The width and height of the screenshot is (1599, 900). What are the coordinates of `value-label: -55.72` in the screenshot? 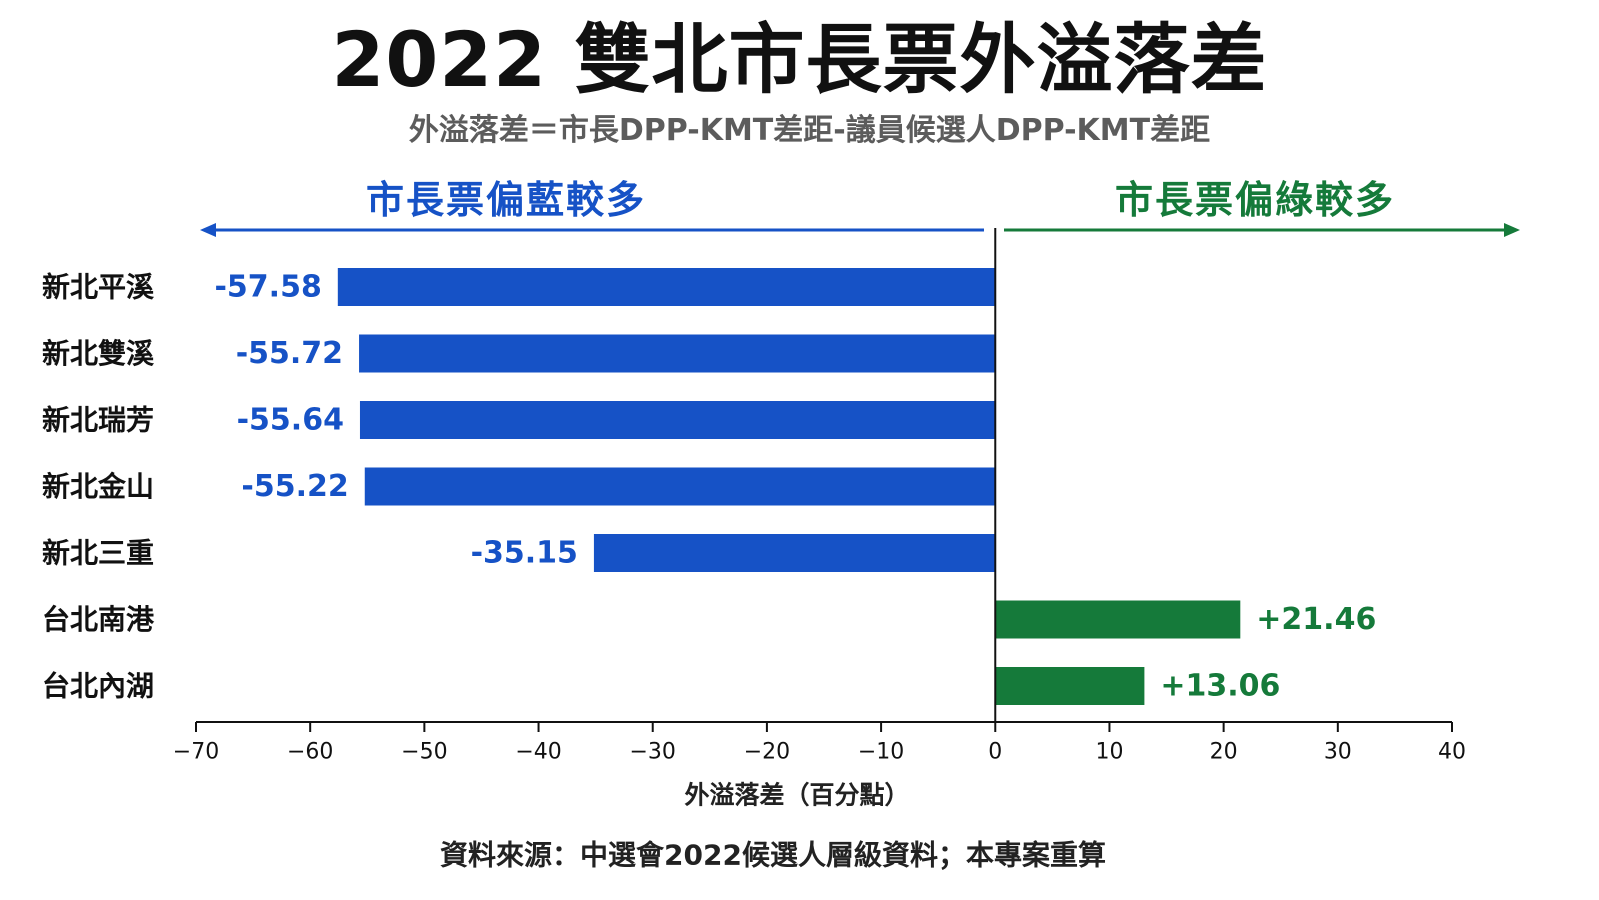 It's located at (289, 353).